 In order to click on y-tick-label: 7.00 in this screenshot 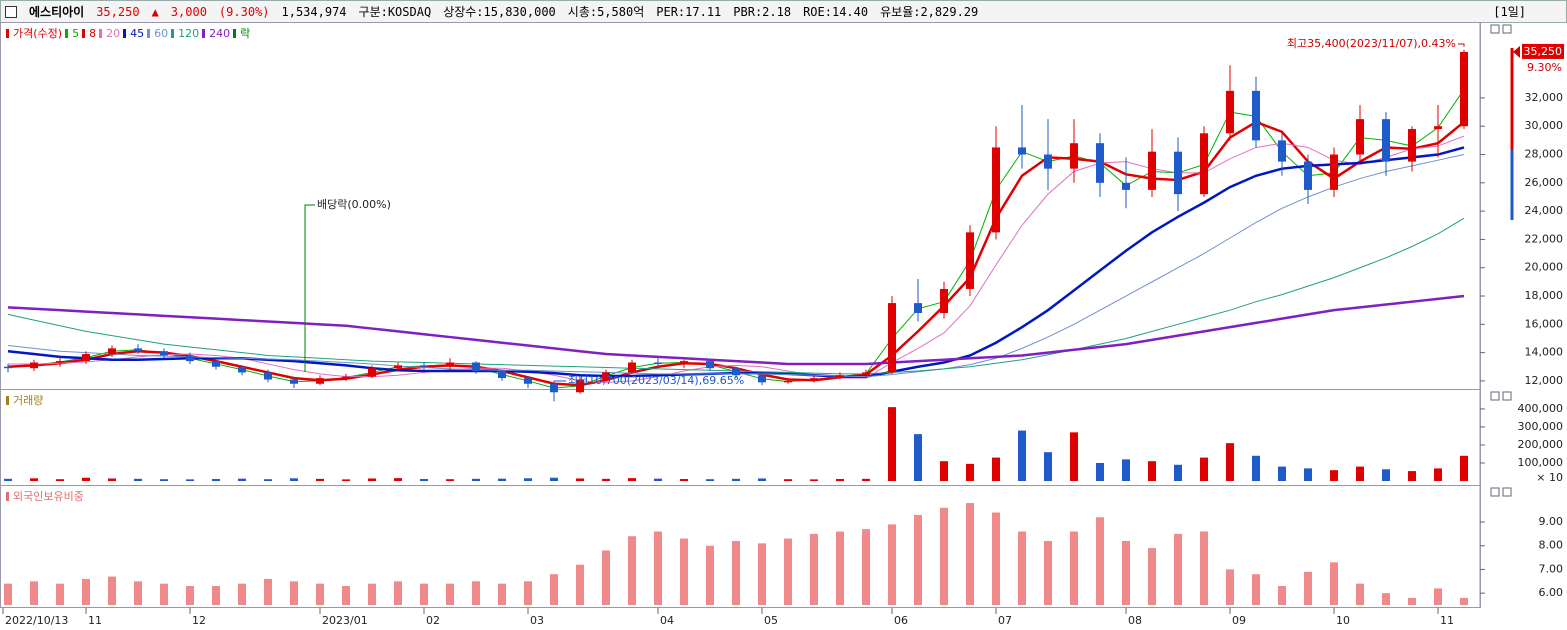, I will do `click(1551, 568)`.